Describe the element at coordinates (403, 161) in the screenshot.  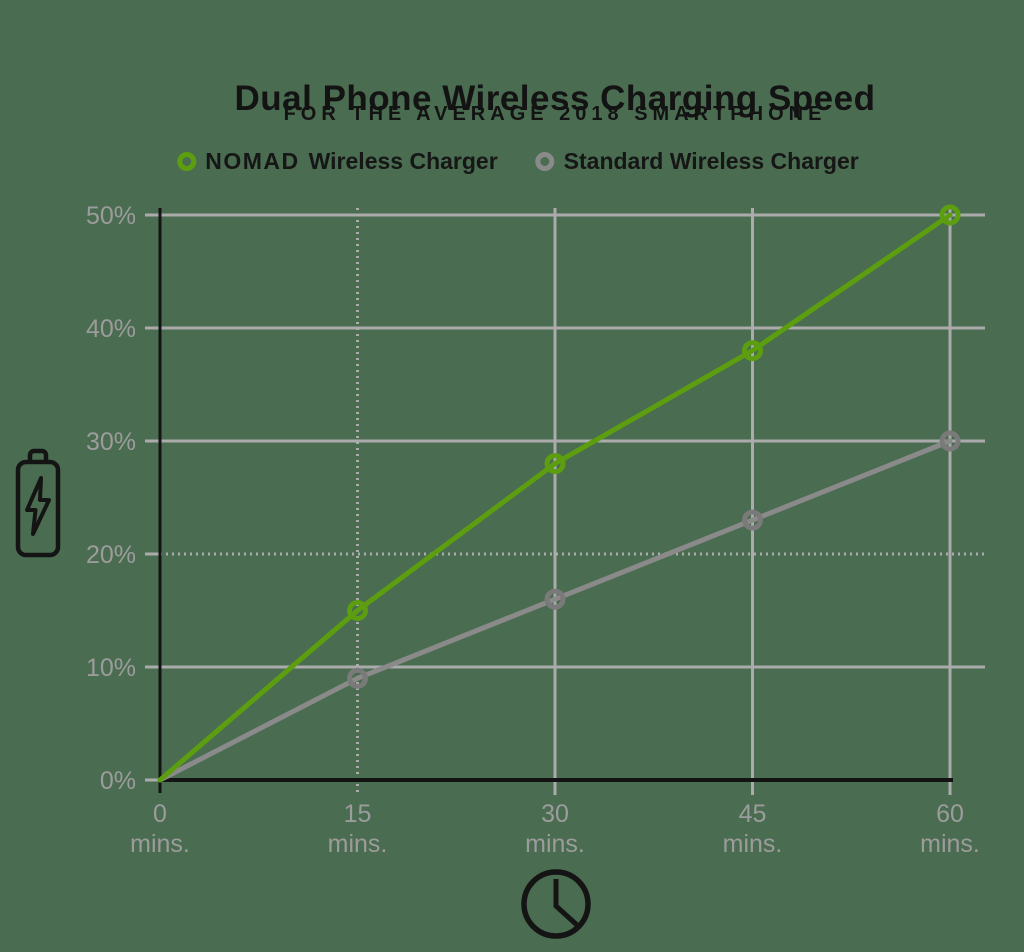
I see `legend-label-nomad: Wireless Charger` at that location.